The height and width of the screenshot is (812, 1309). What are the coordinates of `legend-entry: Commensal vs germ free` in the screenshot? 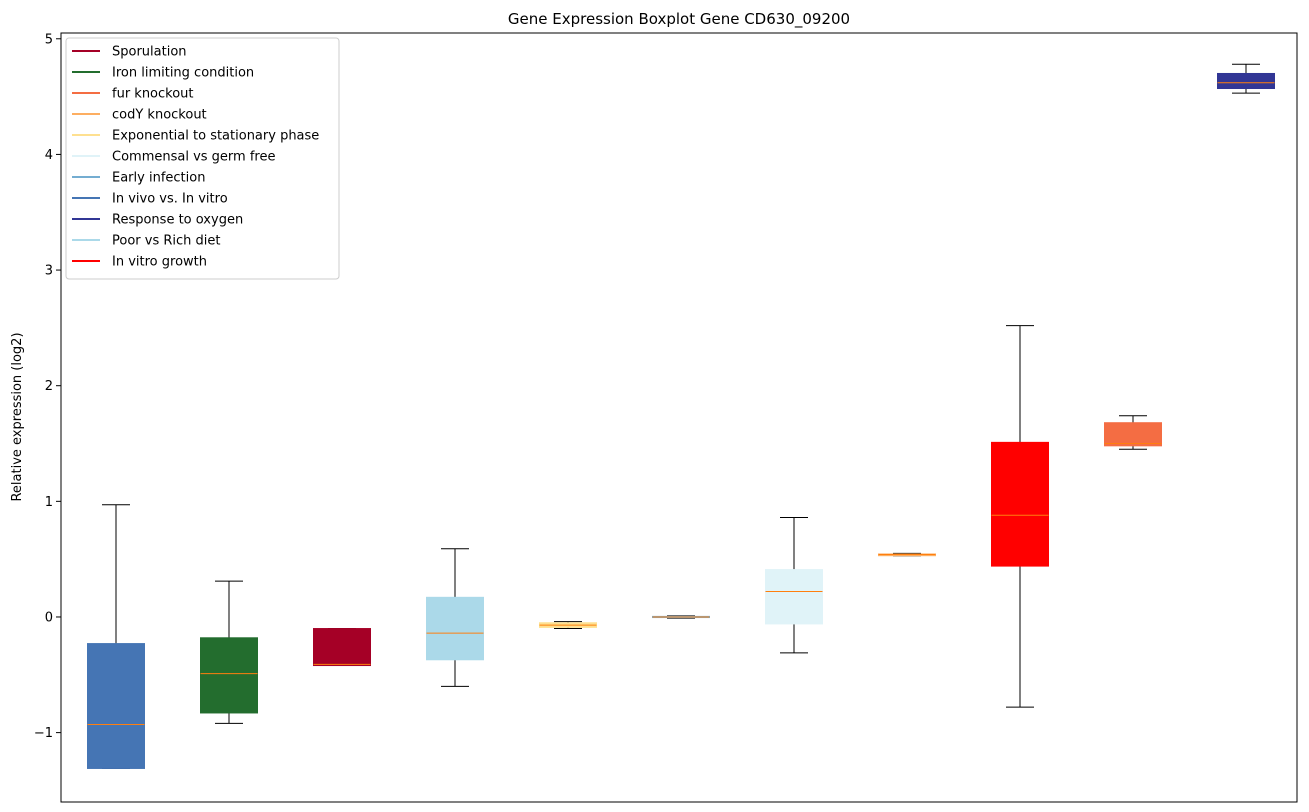 It's located at (173, 157).